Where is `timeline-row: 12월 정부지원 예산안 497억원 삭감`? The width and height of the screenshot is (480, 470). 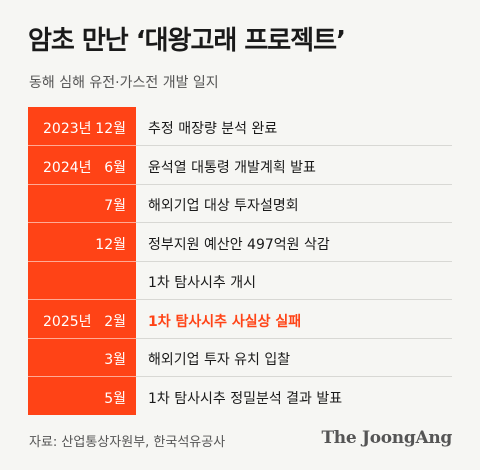
timeline-row: 12월 정부지원 예산안 497억원 삭감 is located at coordinates (240, 242).